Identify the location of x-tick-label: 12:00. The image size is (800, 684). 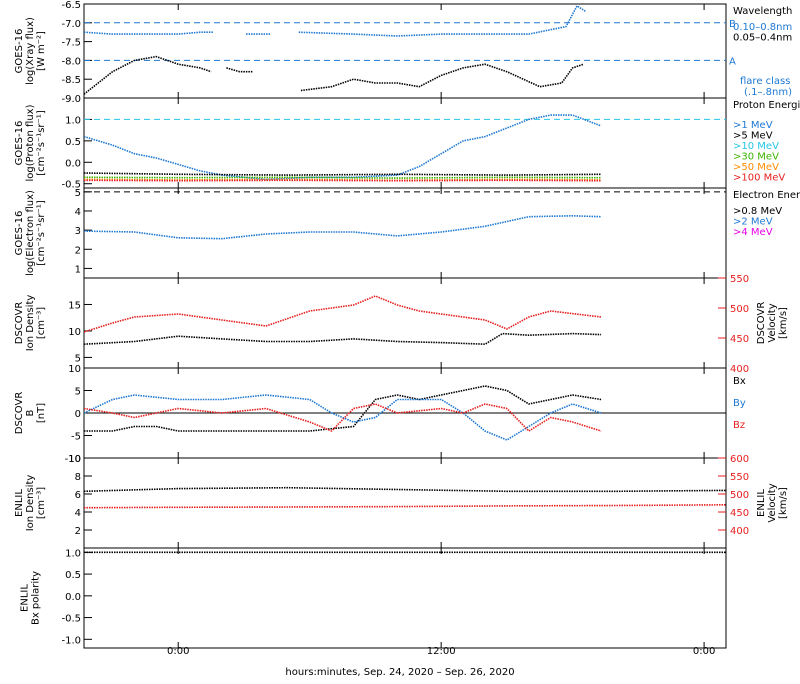
(441, 651).